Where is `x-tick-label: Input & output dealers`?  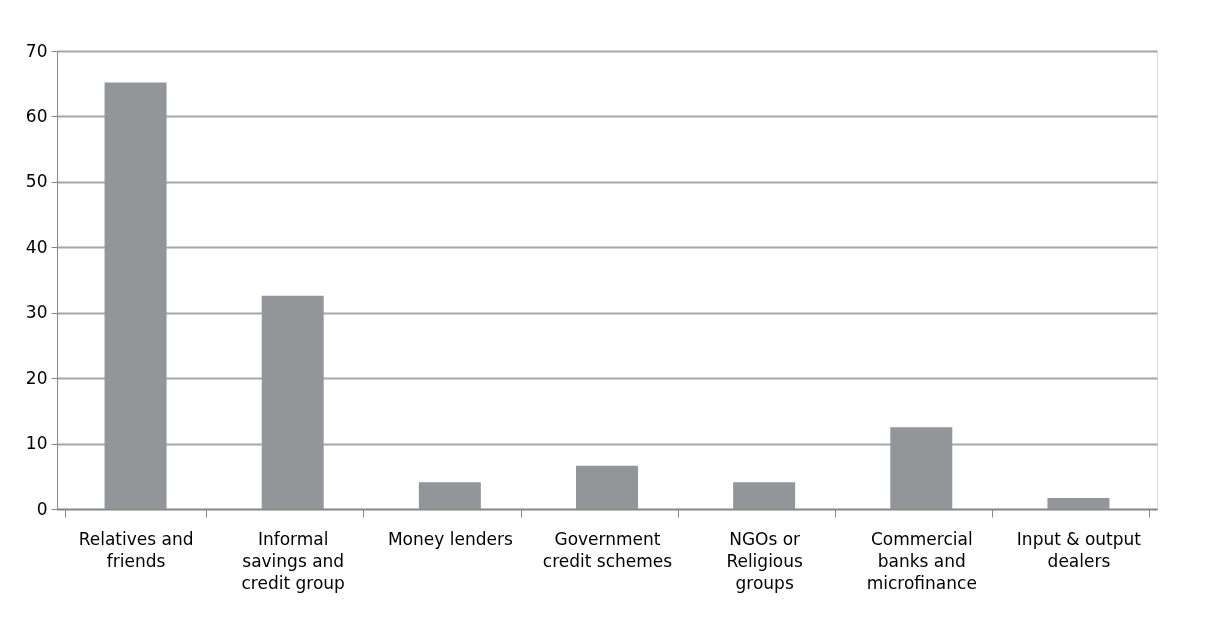 x-tick-label: Input & output dealers is located at coordinates (1079, 549).